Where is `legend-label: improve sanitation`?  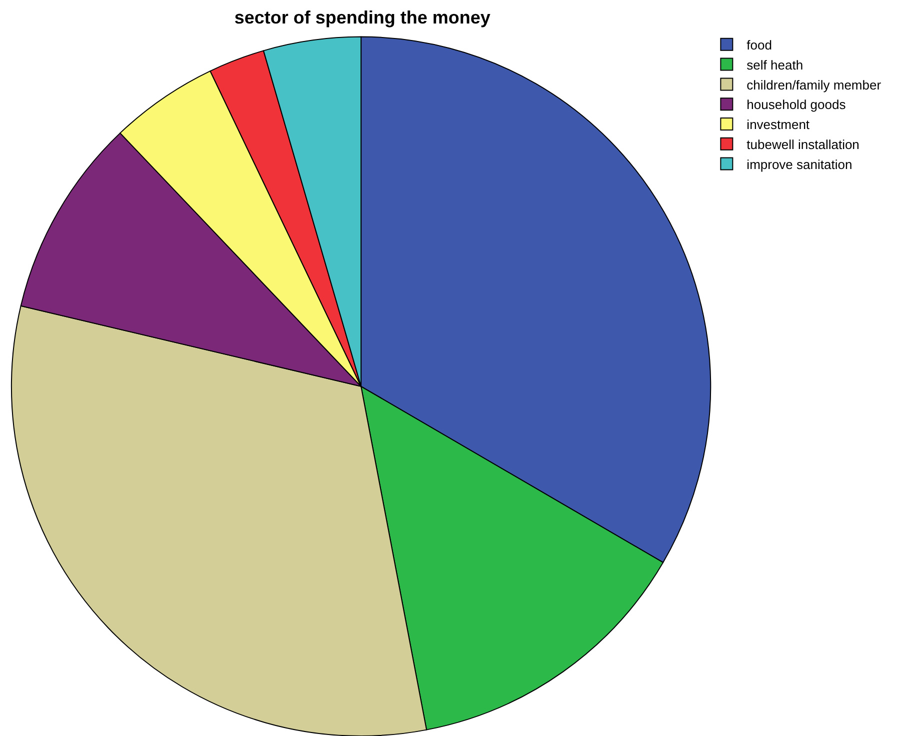
legend-label: improve sanitation is located at coordinates (799, 164).